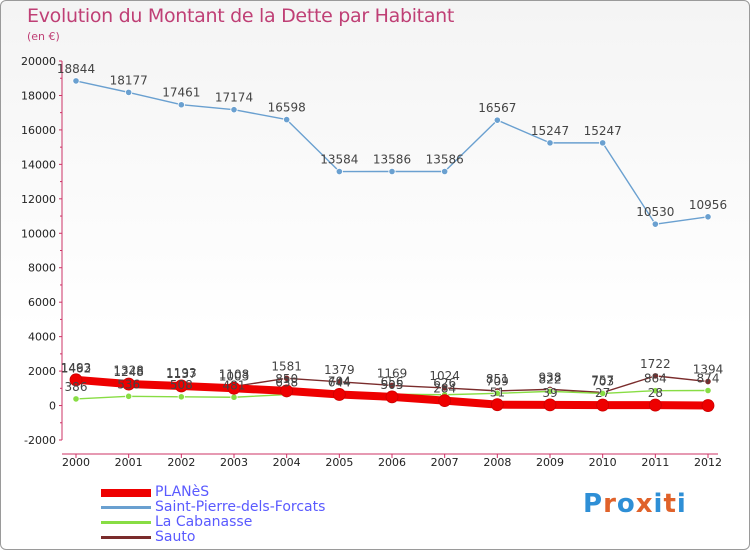 This screenshot has width=750, height=550. I want to click on x-tick-label: 2001, so click(129, 462).